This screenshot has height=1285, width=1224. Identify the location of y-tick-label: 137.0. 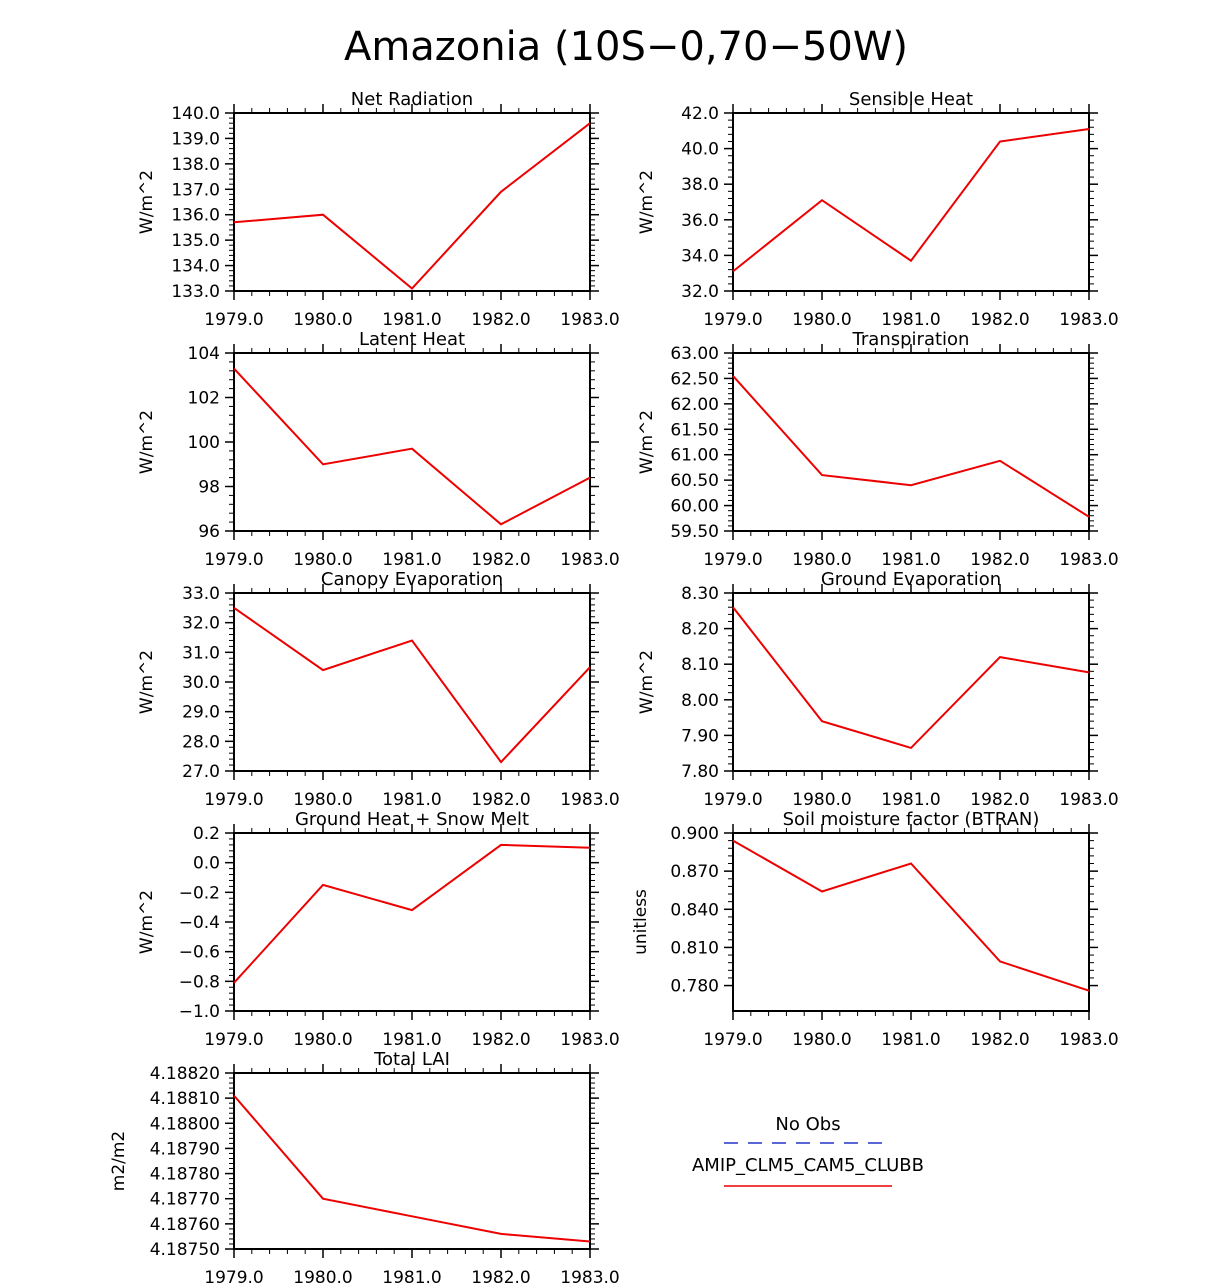
(195, 190).